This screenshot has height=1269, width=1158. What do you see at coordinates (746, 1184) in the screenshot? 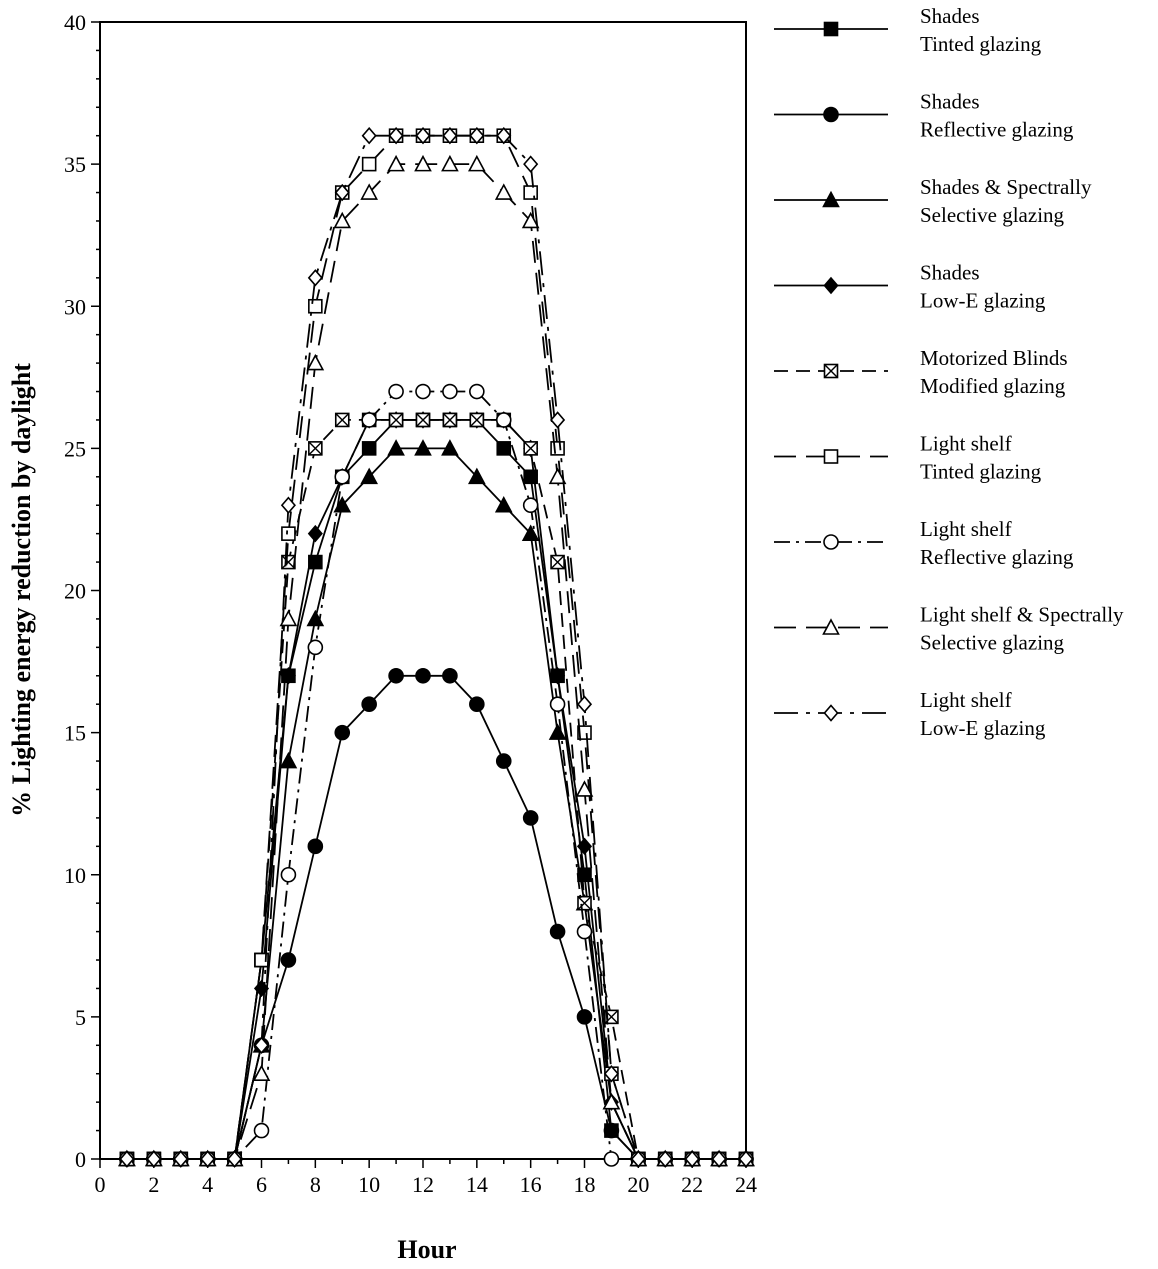
I see `x-tick-label: 24` at bounding box center [746, 1184].